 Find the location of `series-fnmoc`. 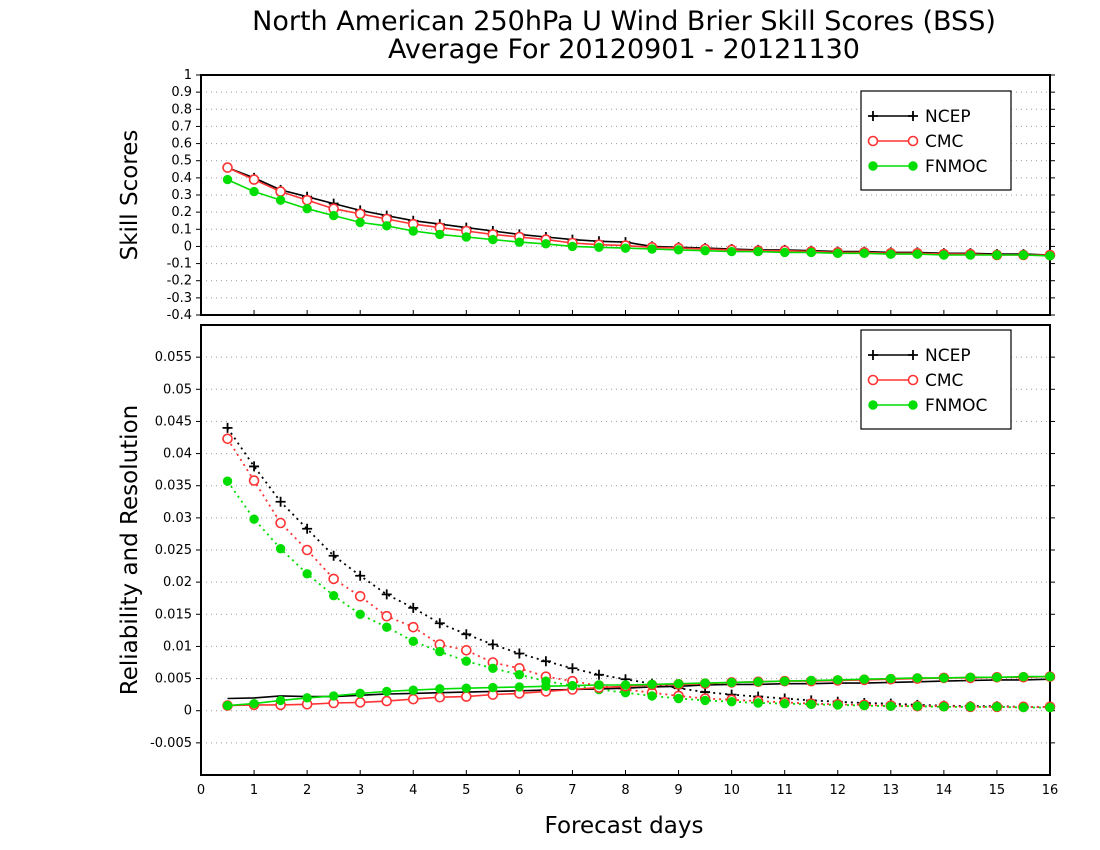

series-fnmoc is located at coordinates (638, 217).